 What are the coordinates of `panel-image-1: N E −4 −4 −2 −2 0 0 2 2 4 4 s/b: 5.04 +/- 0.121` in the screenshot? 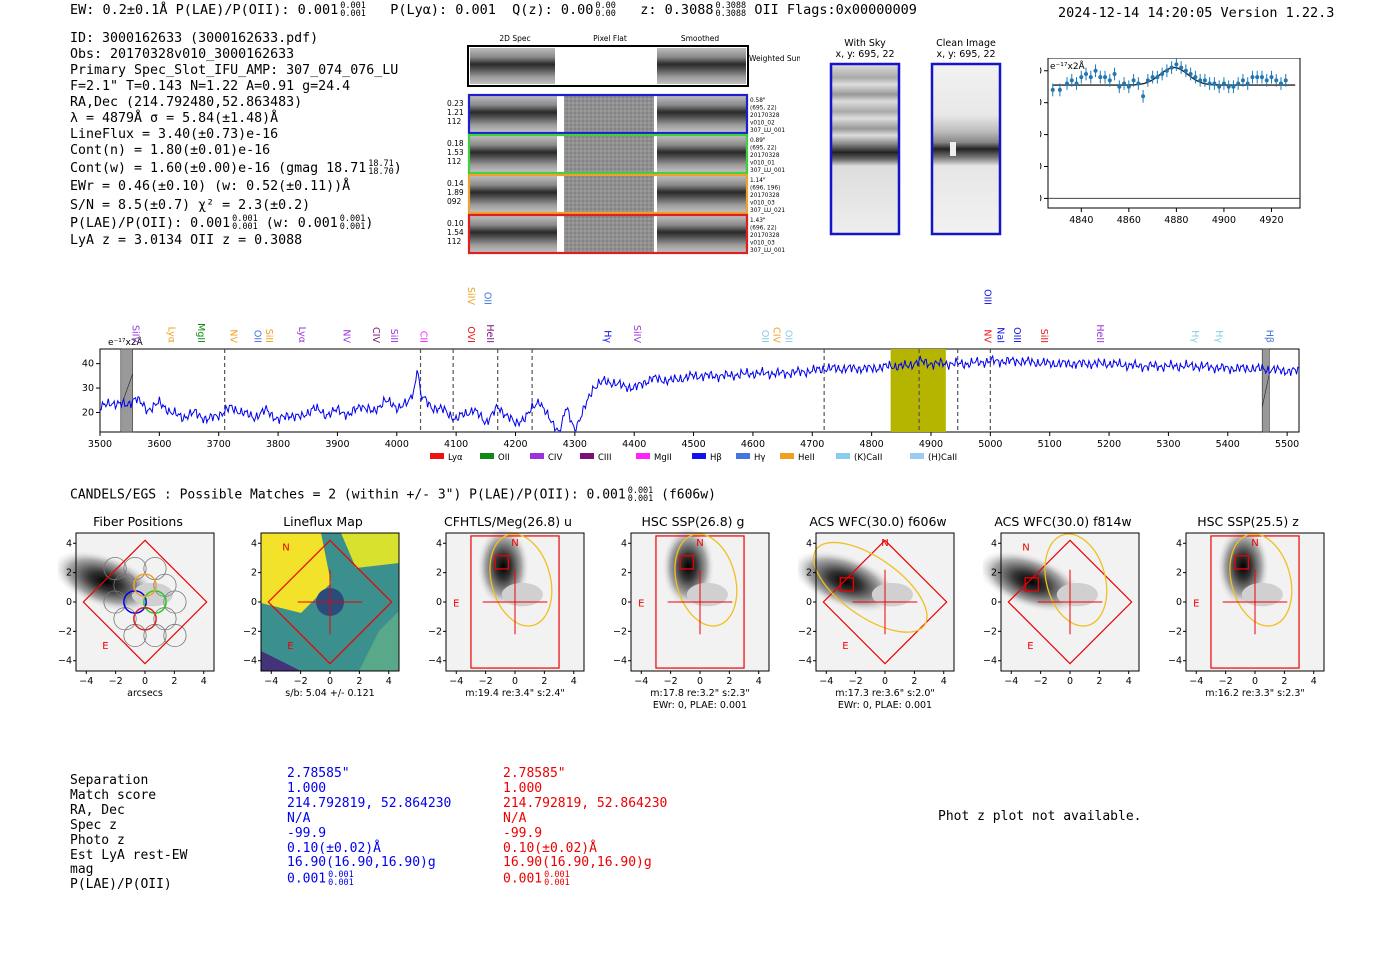 It's located at (321, 615).